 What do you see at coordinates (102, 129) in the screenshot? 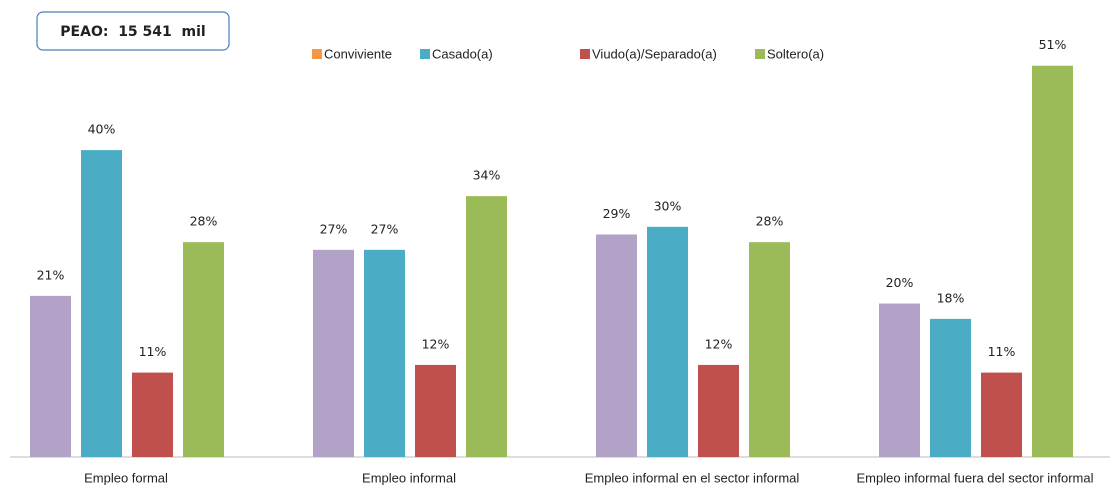
I see `value-label: 40%` at bounding box center [102, 129].